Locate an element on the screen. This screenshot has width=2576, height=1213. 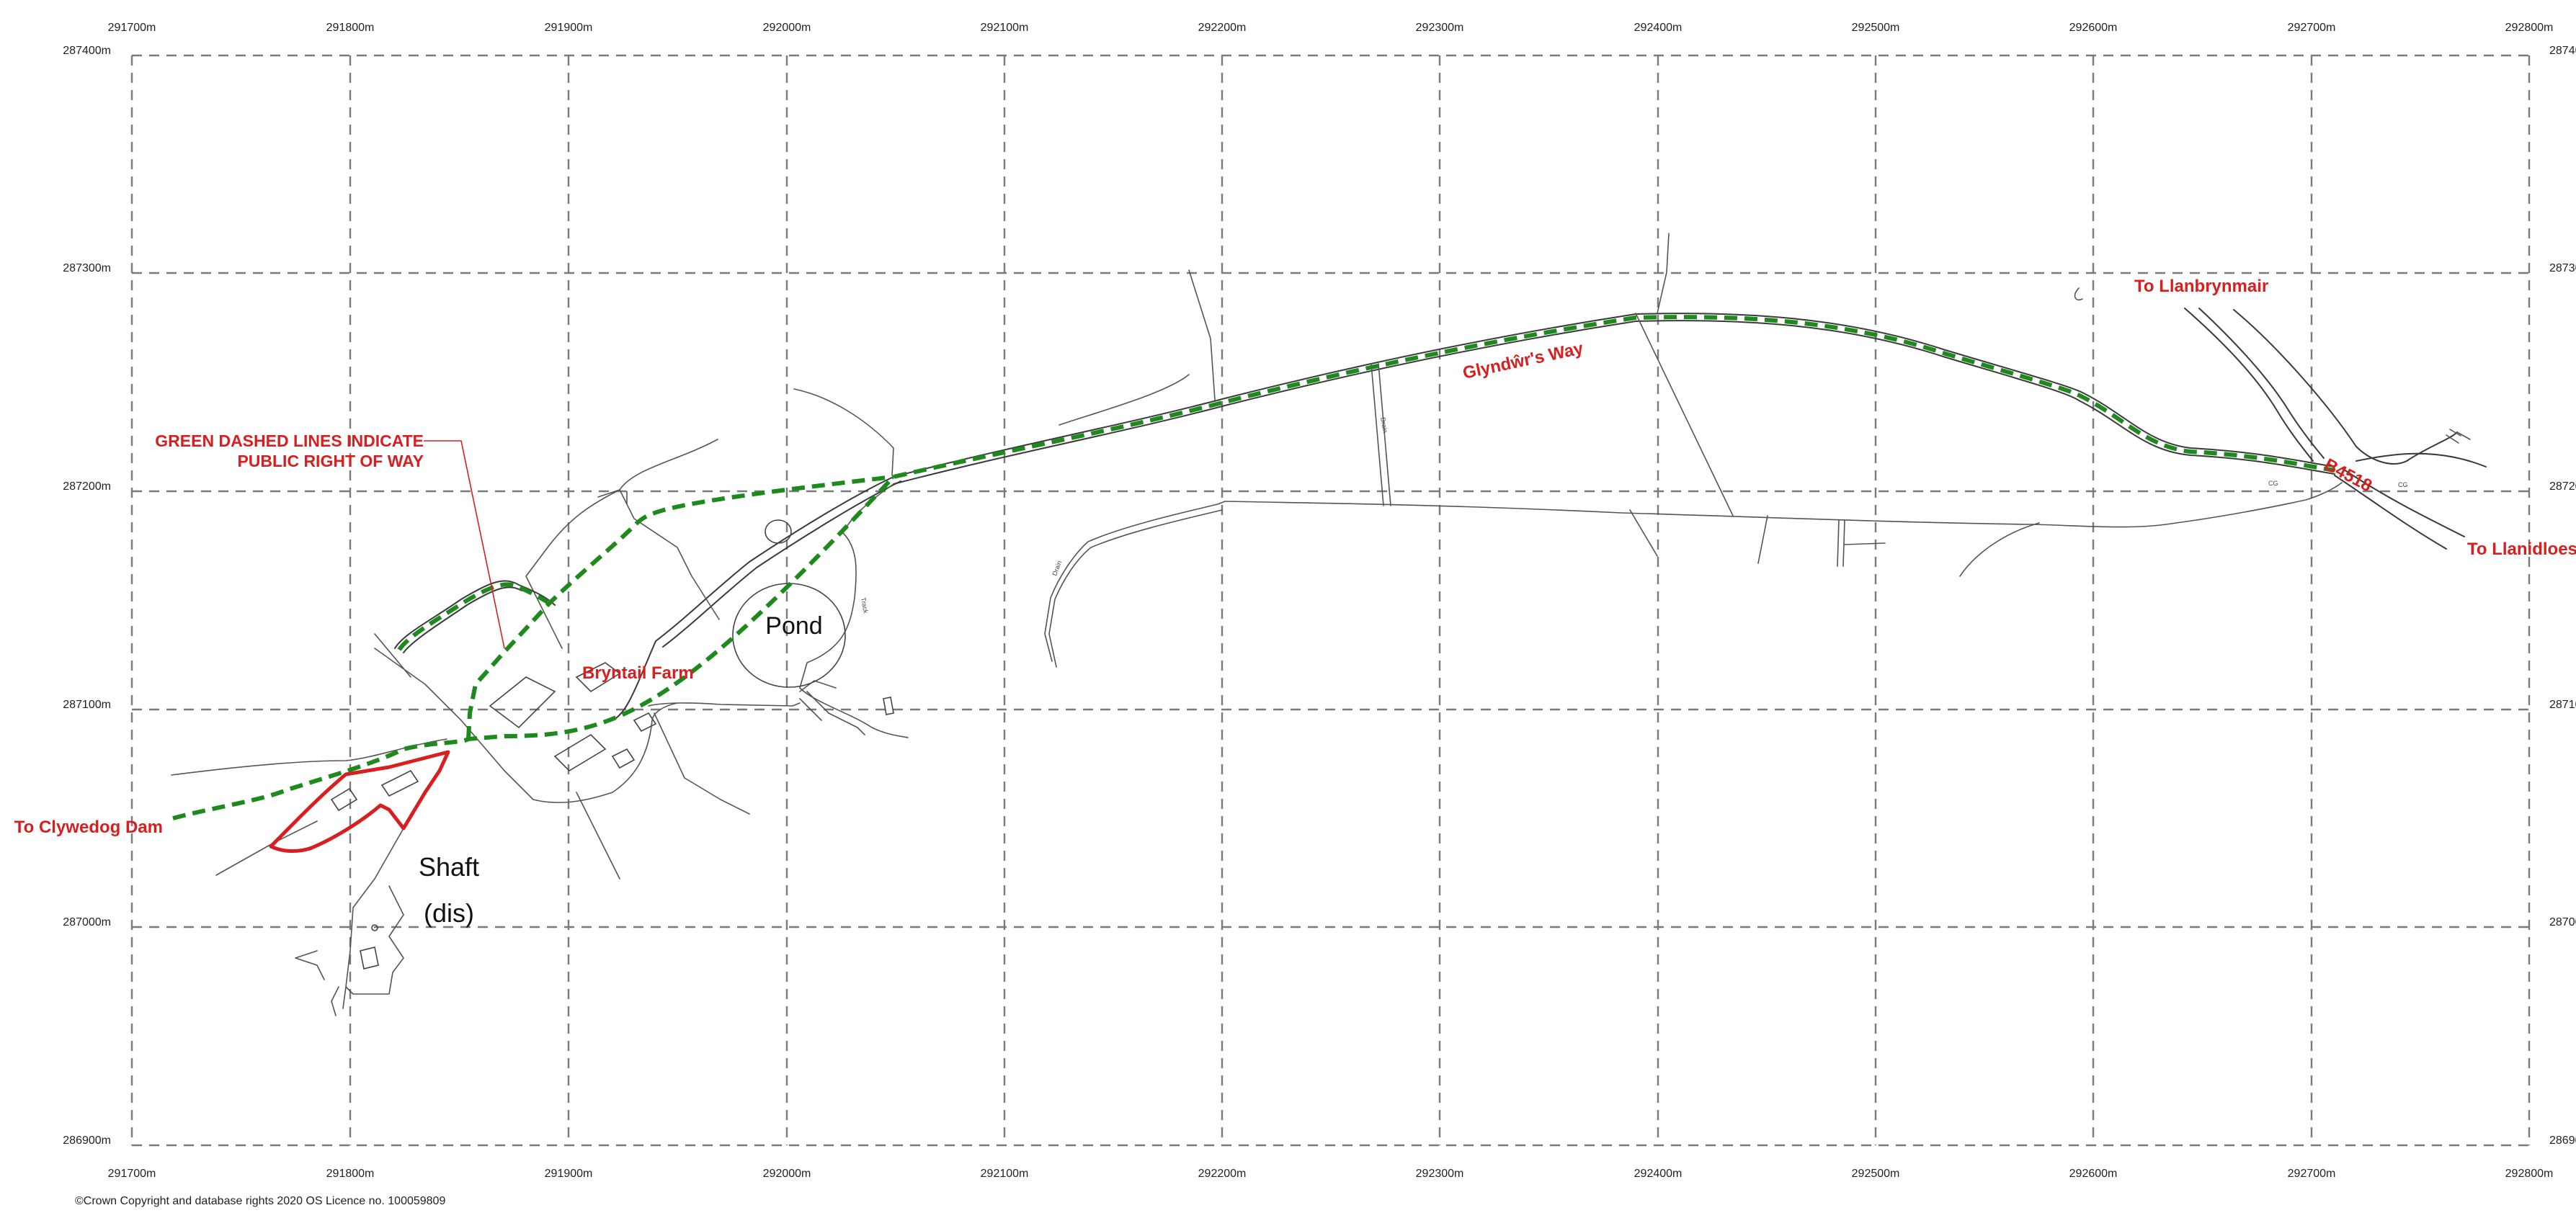
legend-text-line-1: GREEN DASHED LINES INDICATE is located at coordinates (289, 441).